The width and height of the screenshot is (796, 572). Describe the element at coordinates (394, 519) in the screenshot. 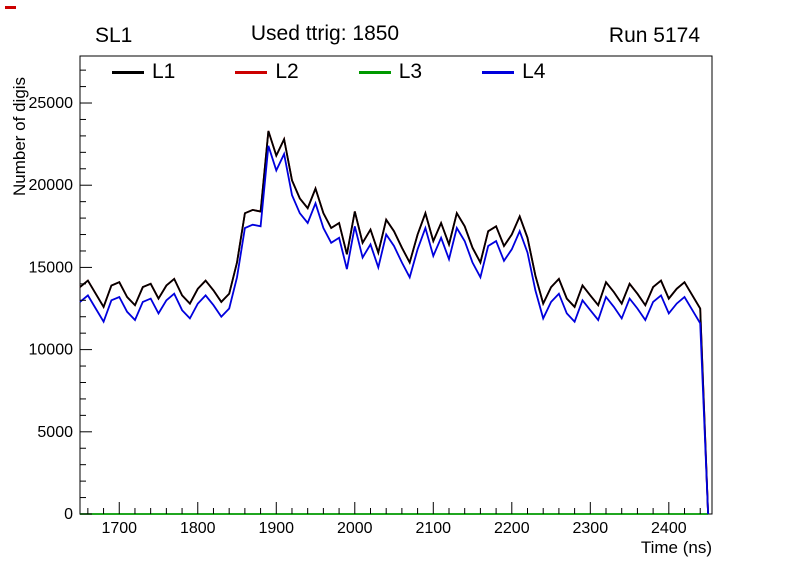

I see `x-axis-ticks: 1700 1800 1900 2000 2100 2200 2300 2400` at that location.